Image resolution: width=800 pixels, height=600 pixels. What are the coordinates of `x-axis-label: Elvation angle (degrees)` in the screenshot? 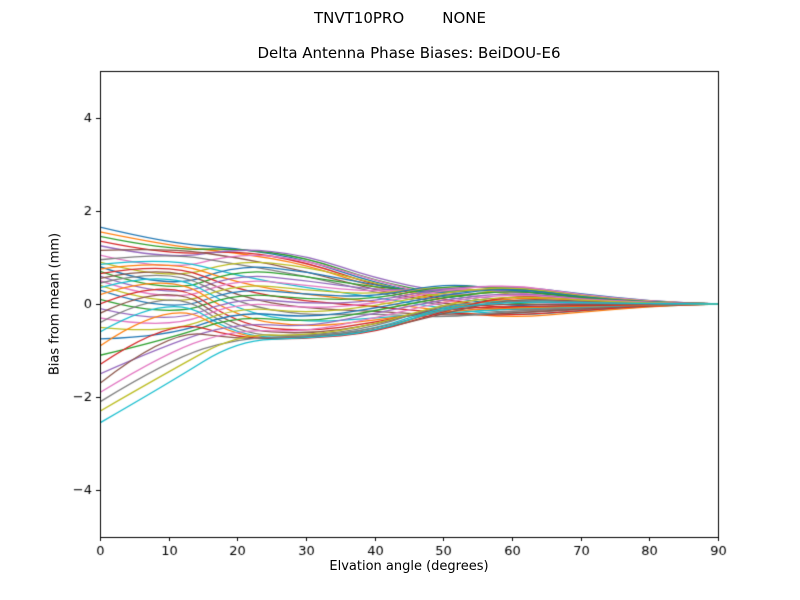 It's located at (409, 566).